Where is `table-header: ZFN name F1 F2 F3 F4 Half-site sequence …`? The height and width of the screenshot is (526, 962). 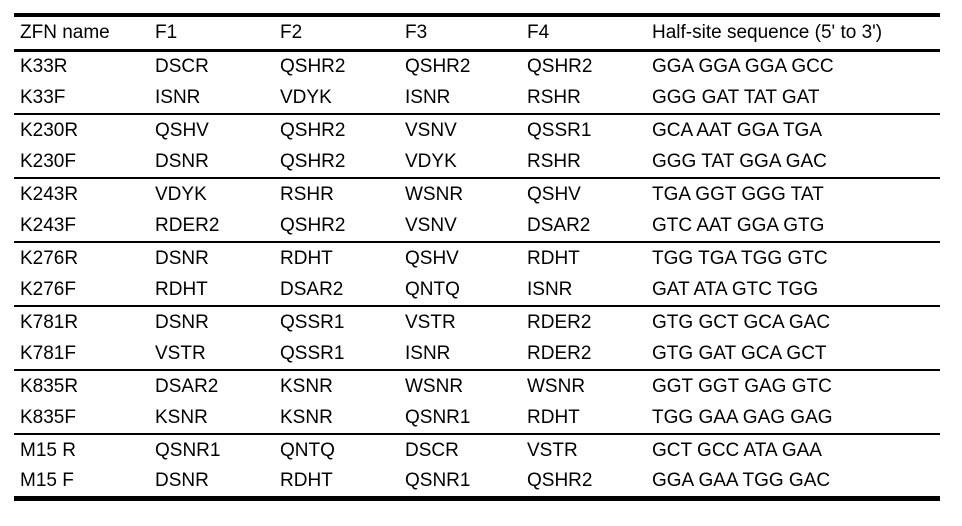
table-header: ZFN name F1 F2 F3 F4 Half-site sequence … is located at coordinates (477, 32).